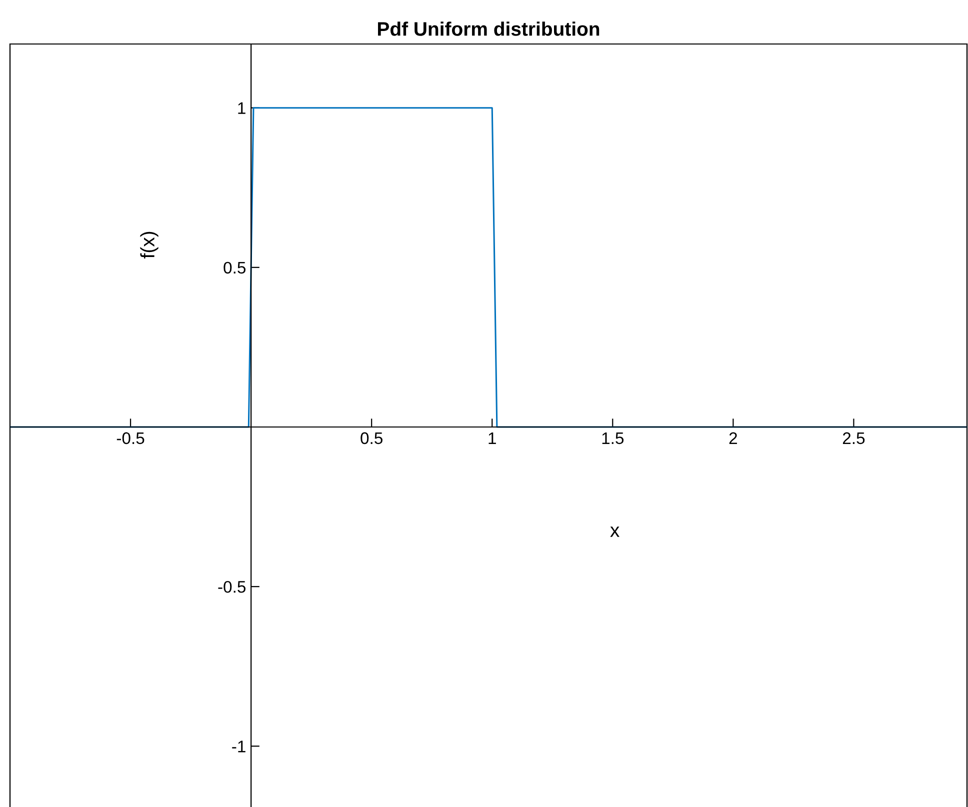  Describe the element at coordinates (235, 268) in the screenshot. I see `y-tick-label: 0.5` at that location.